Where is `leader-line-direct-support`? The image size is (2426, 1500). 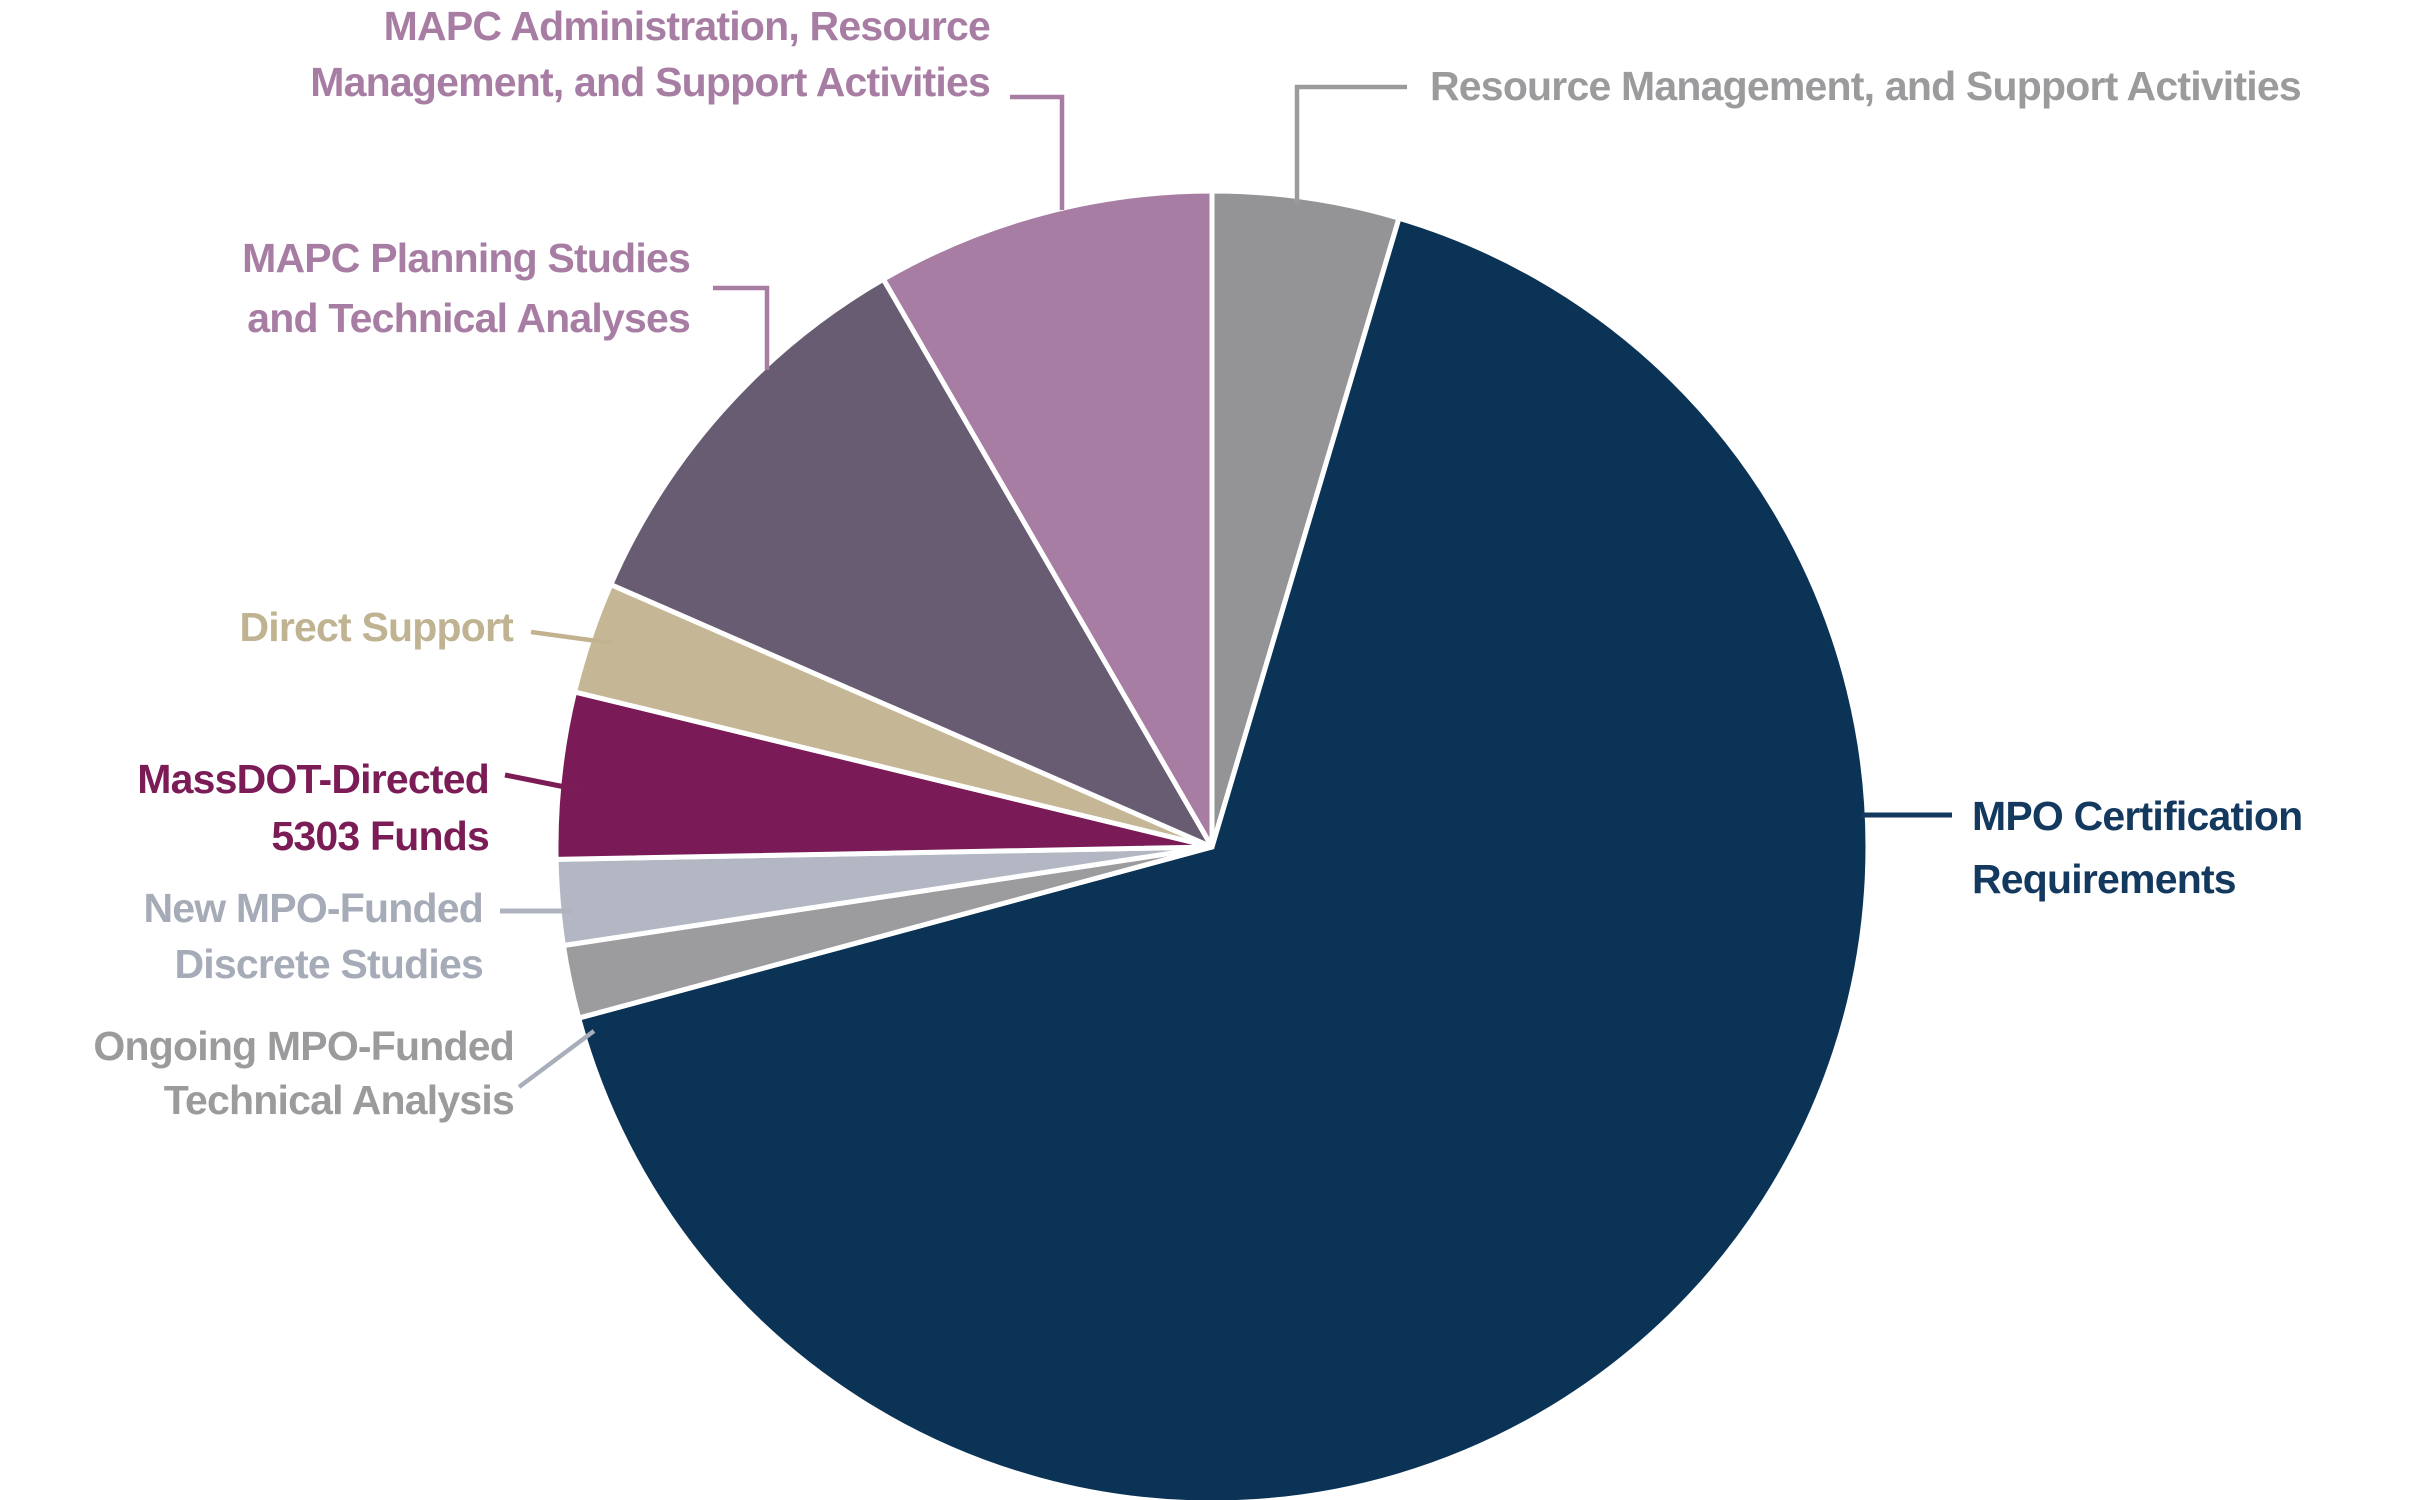
leader-line-direct-support is located at coordinates (571, 637).